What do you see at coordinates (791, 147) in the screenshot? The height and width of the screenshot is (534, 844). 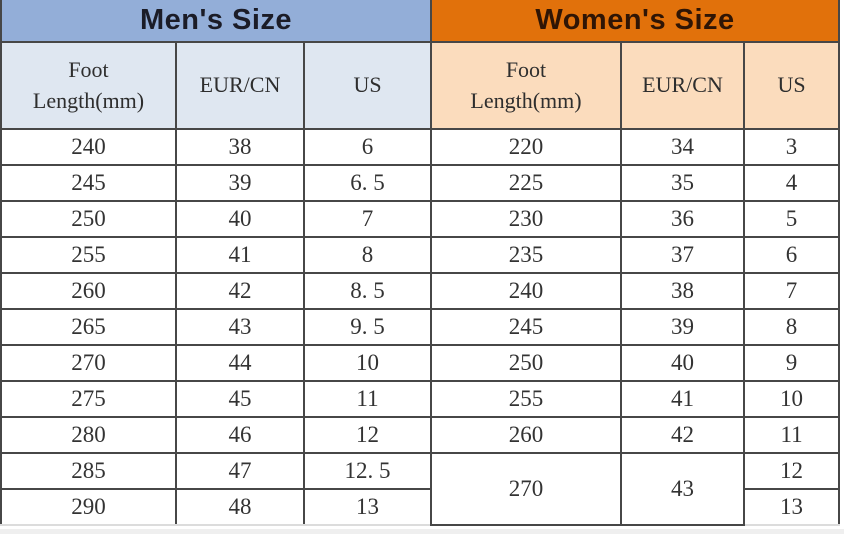 I see `women-us-cell: 3` at bounding box center [791, 147].